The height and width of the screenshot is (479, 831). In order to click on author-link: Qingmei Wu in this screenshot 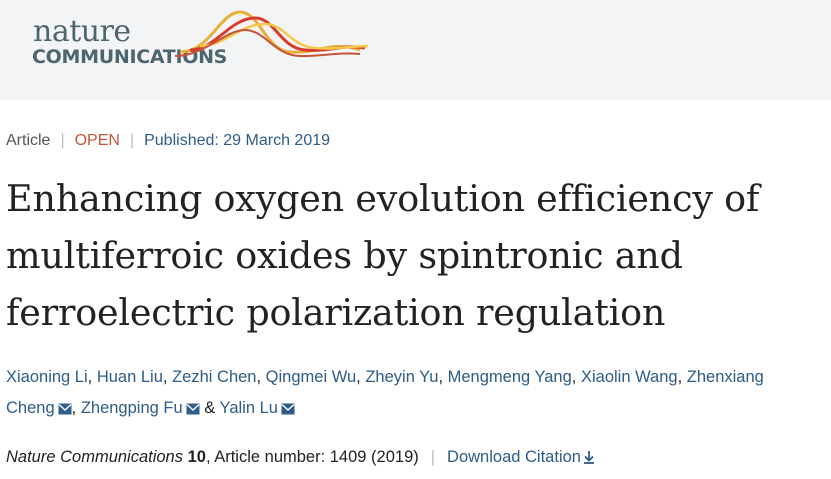, I will do `click(311, 377)`.